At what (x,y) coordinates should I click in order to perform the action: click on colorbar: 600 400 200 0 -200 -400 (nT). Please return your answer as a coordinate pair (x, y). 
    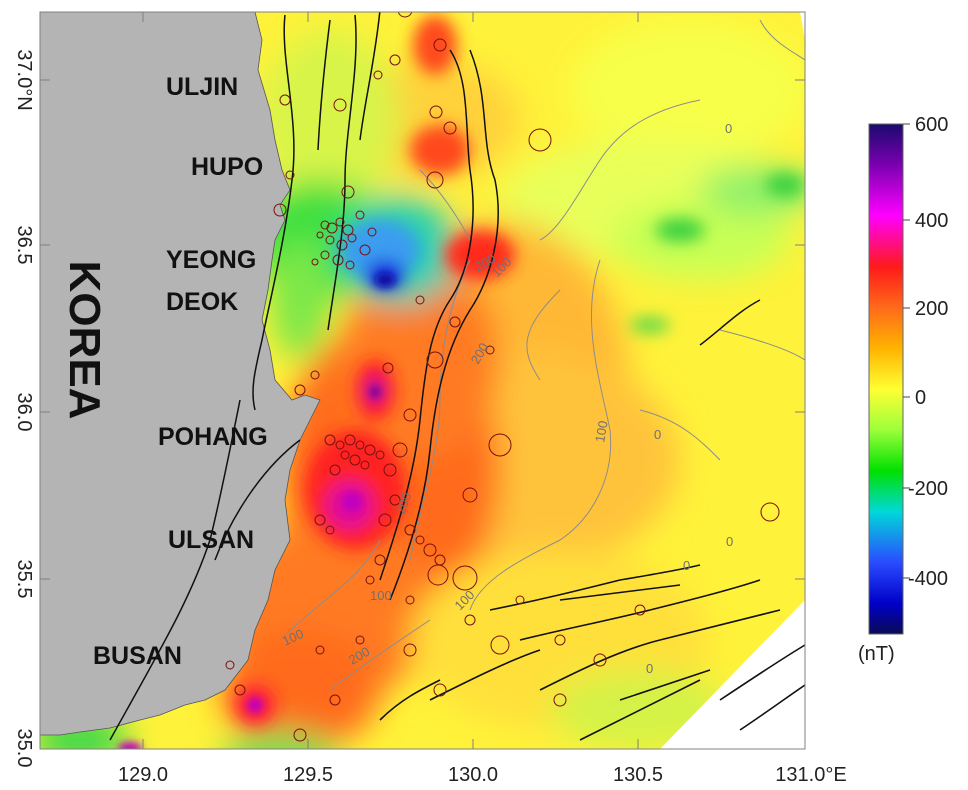
    Looking at the image, I should click on (903, 389).